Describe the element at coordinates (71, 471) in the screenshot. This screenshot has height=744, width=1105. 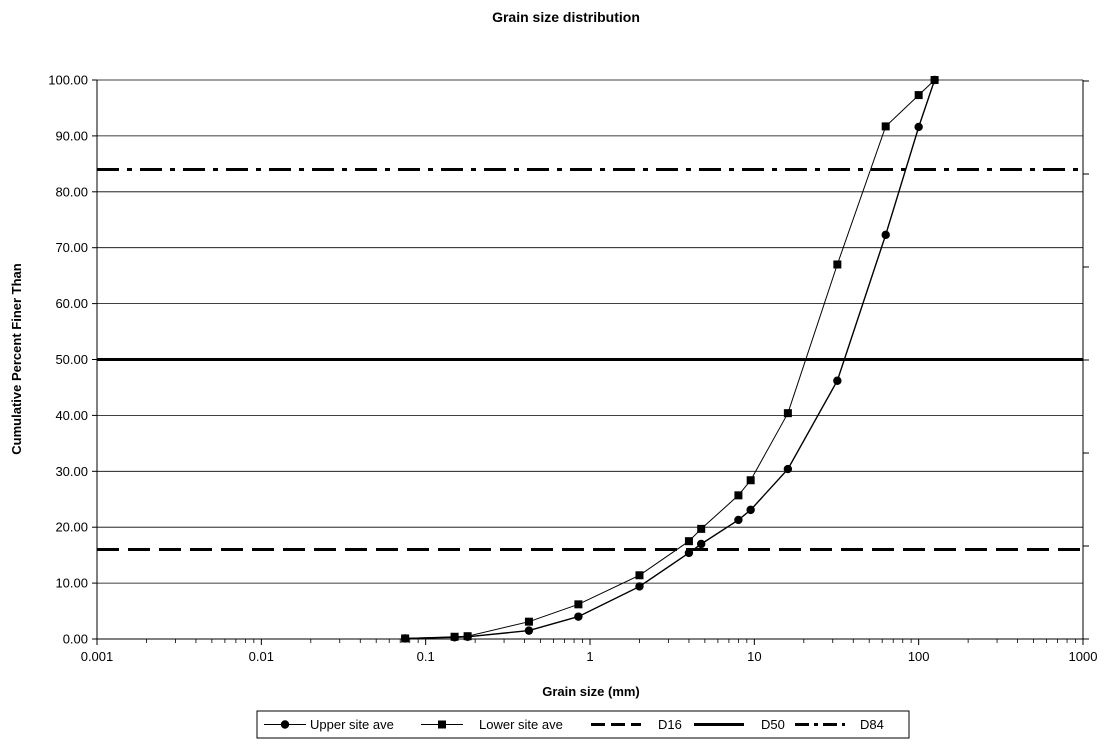
I see `y-tick-label: 30.00` at that location.